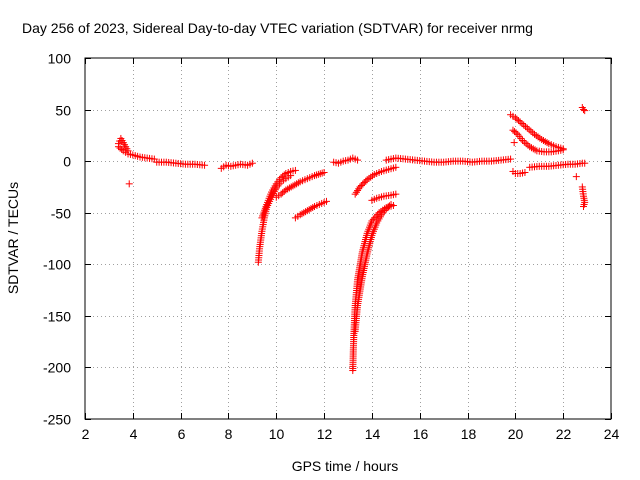 The height and width of the screenshot is (480, 640). Describe the element at coordinates (57, 265) in the screenshot. I see `y-tick-label: -100` at that location.